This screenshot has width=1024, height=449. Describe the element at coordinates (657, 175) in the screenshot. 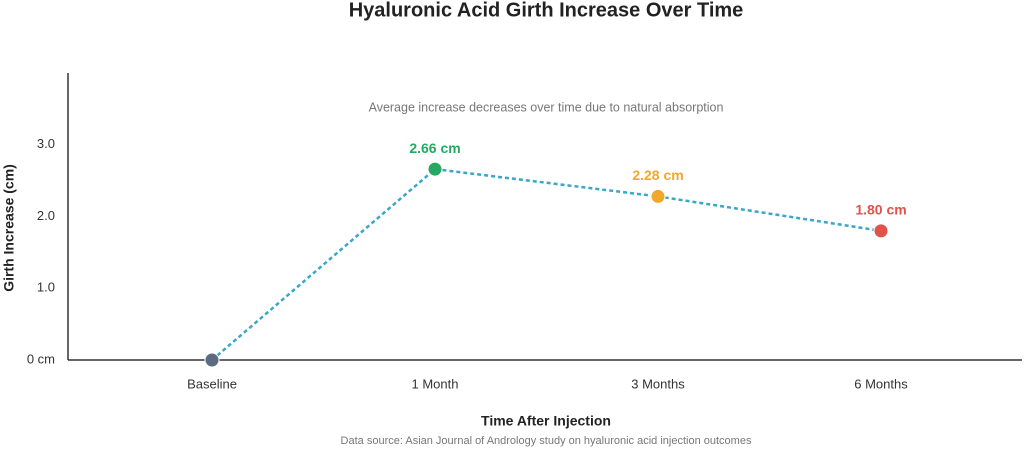

I see `data-label: 2.28 cm` at that location.